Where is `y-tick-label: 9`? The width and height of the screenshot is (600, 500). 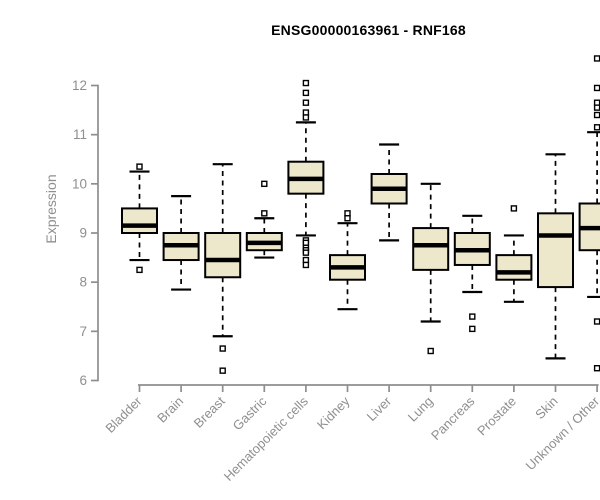 y-tick-label: 9 is located at coordinates (83, 233).